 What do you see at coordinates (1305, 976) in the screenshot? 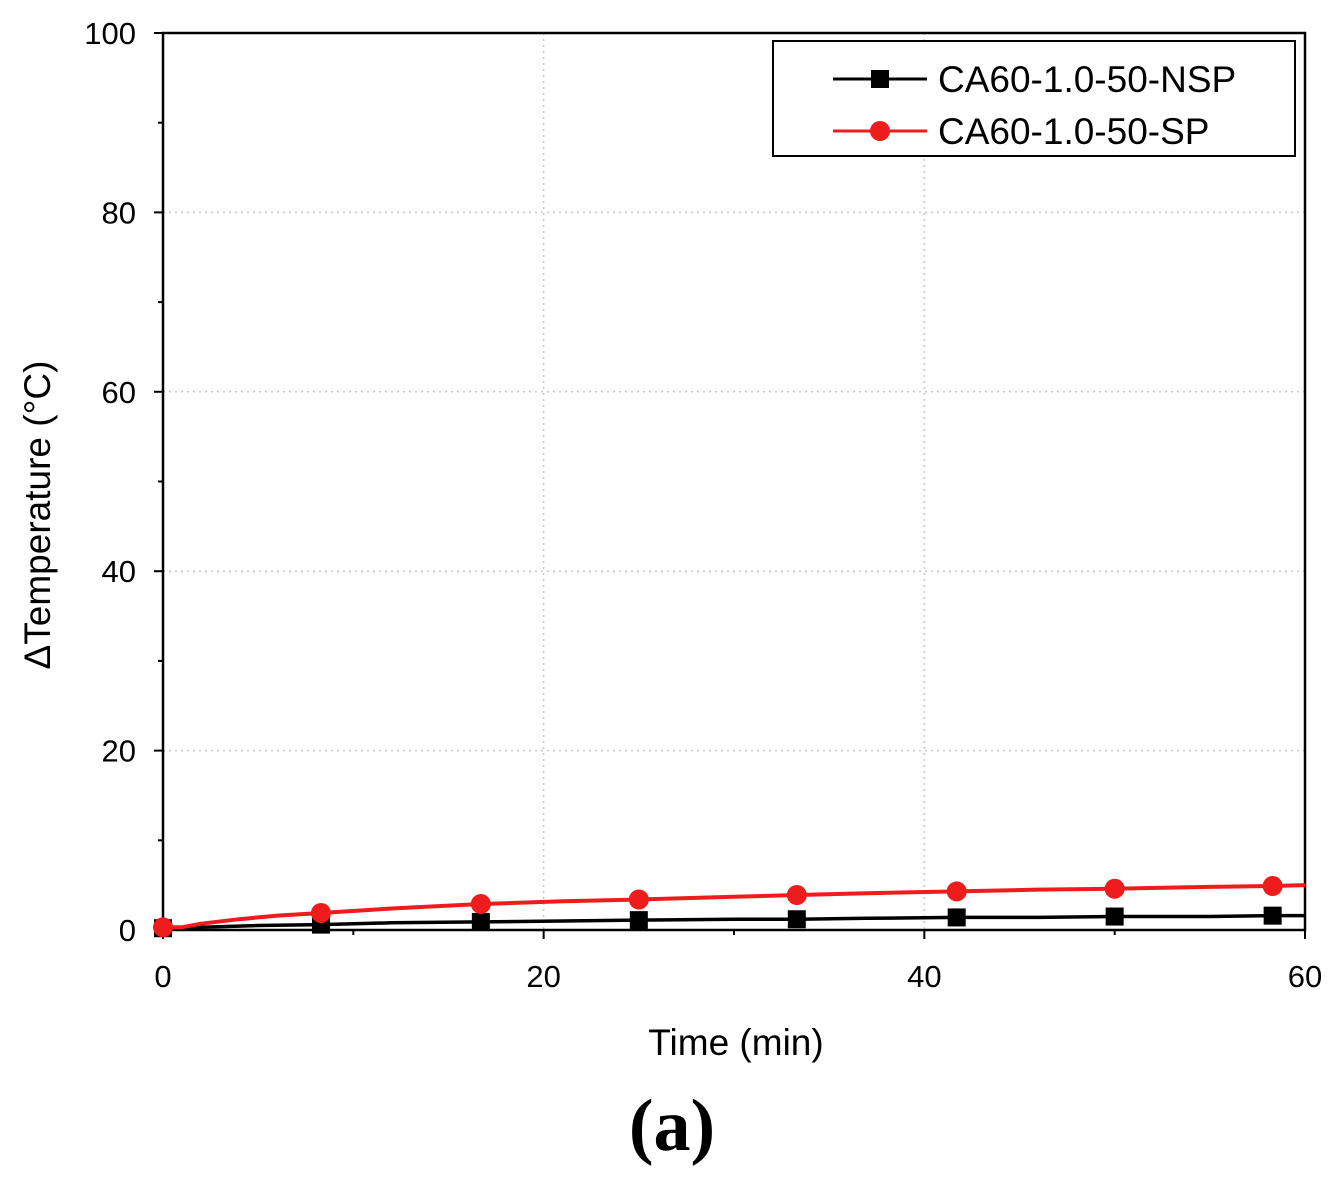
I see `x-tick-label: 60` at bounding box center [1305, 976].